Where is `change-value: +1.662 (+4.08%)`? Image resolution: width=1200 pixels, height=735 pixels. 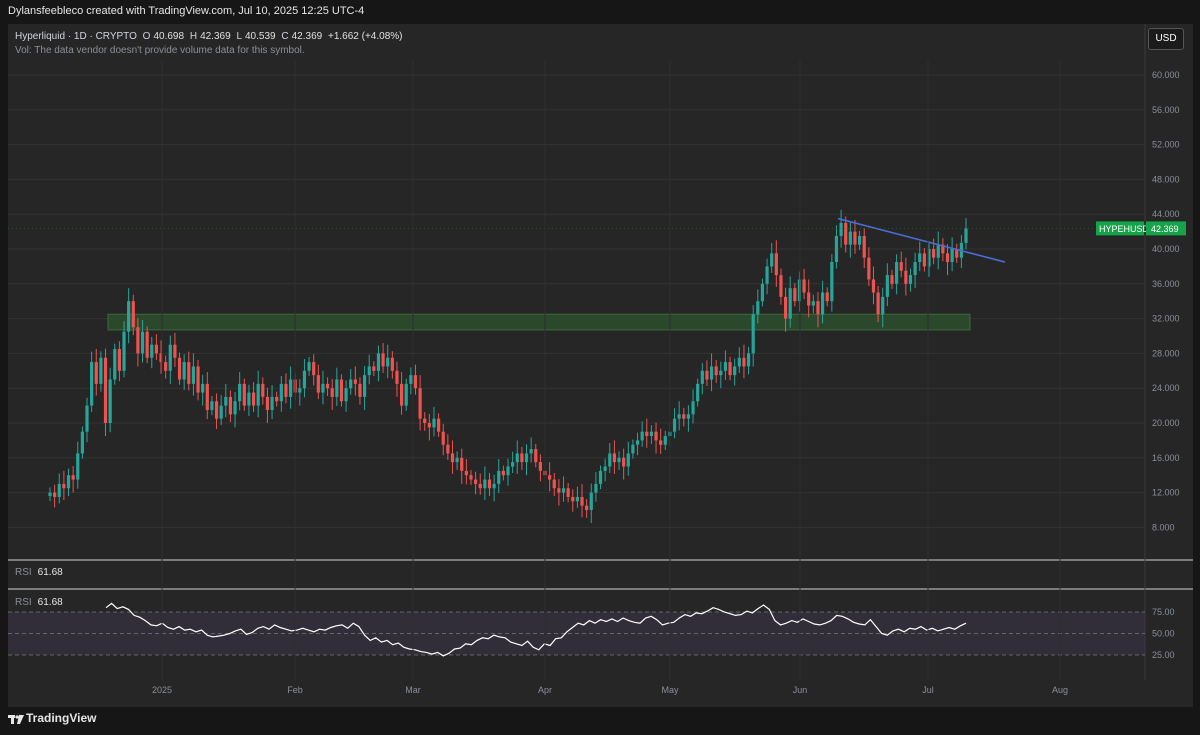 change-value: +1.662 (+4.08%) is located at coordinates (365, 36).